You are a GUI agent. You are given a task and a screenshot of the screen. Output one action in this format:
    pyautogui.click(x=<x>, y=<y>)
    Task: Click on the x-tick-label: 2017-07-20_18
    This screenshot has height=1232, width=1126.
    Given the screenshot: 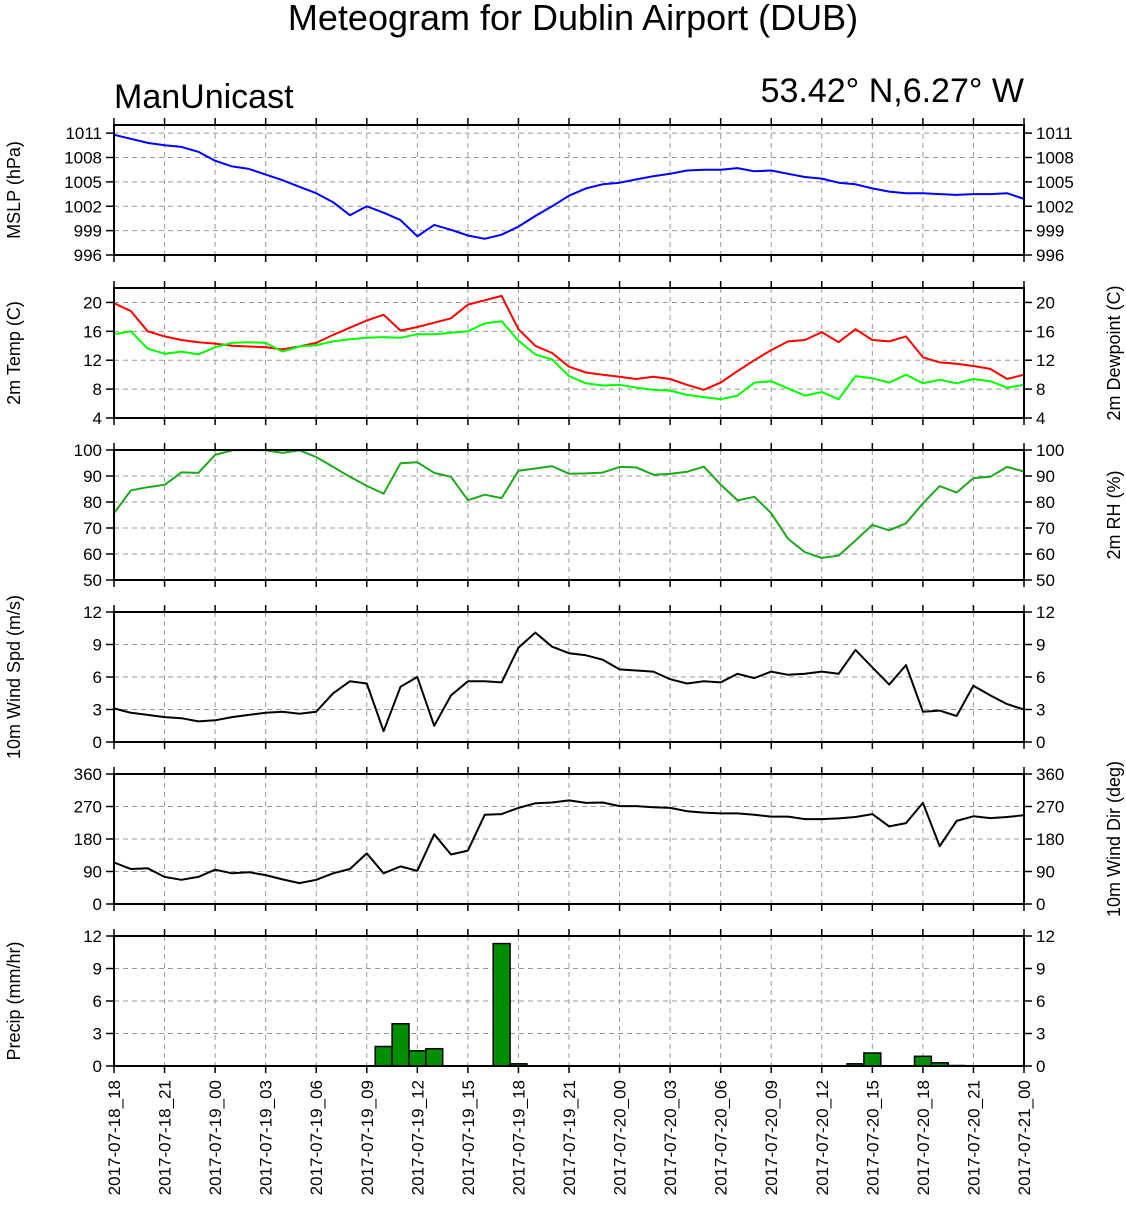 What is the action you would take?
    pyautogui.click(x=923, y=1137)
    